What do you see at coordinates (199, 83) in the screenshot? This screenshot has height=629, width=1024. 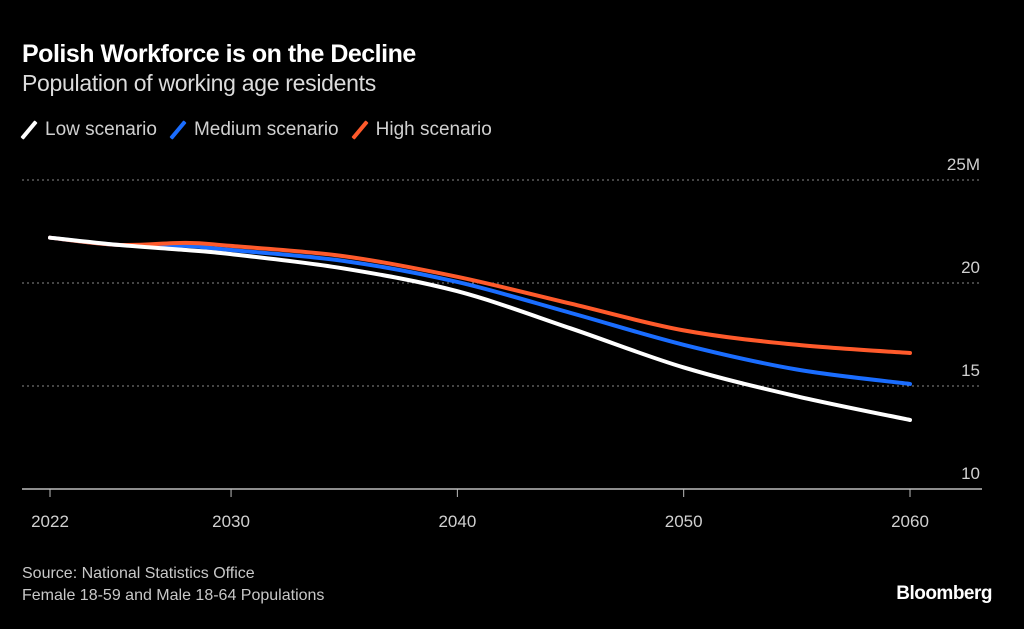 I see `chart-subtitle: Population of working age residents` at bounding box center [199, 83].